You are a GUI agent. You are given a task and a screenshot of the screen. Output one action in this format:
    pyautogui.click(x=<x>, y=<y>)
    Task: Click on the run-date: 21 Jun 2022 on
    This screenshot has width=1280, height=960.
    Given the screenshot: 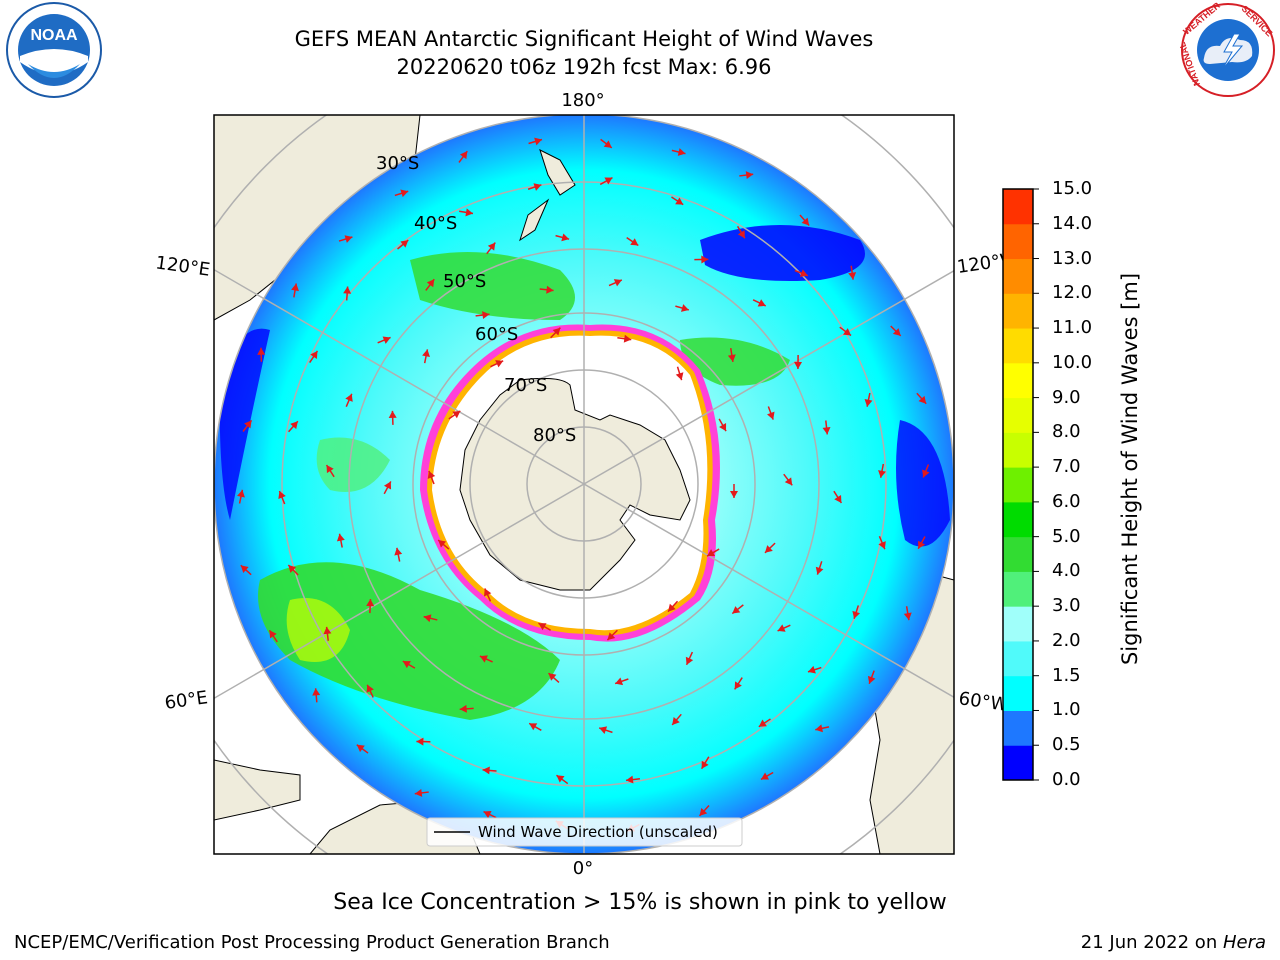 What is the action you would take?
    pyautogui.click(x=1151, y=942)
    